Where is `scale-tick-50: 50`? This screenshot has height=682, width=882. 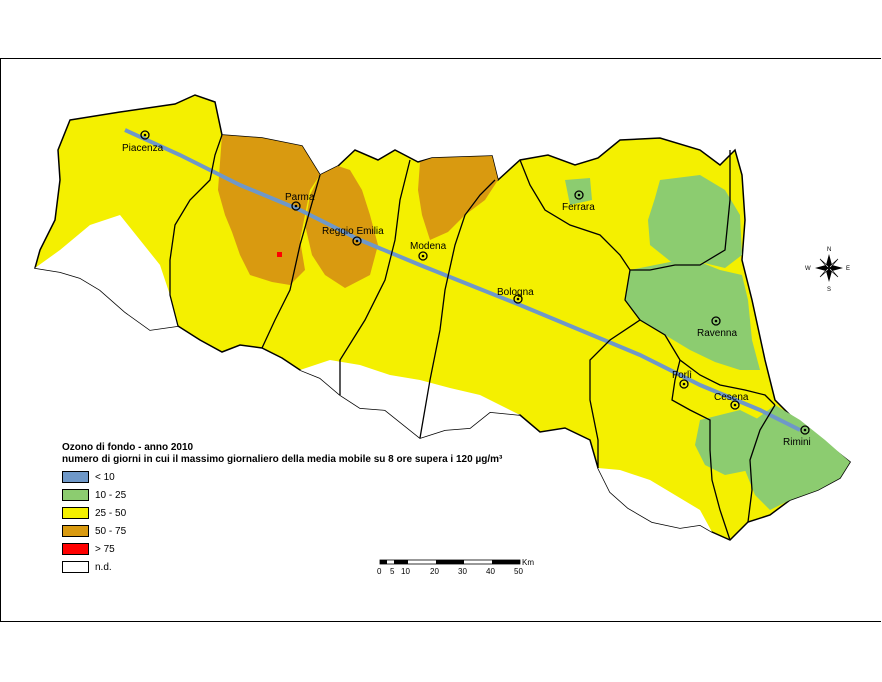 scale-tick-50: 50 is located at coordinates (518, 571).